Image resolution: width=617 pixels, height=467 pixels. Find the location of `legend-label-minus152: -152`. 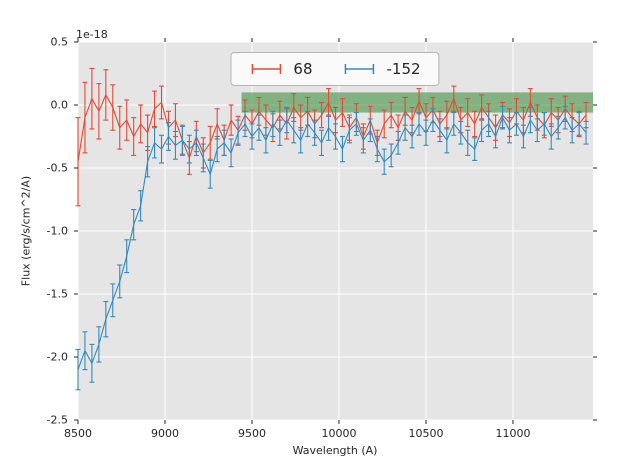

legend-label-minus152: -152 is located at coordinates (403, 69).